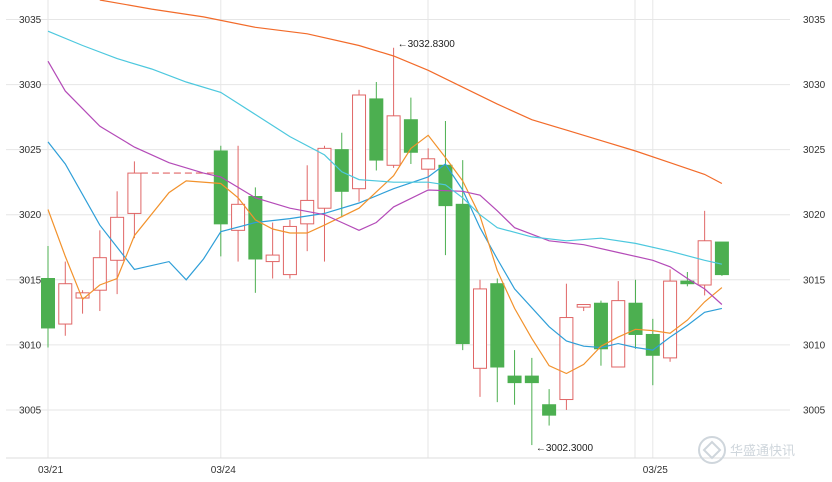 This screenshot has width=832, height=482. I want to click on annotation-1: ←3002.3000, so click(565, 448).